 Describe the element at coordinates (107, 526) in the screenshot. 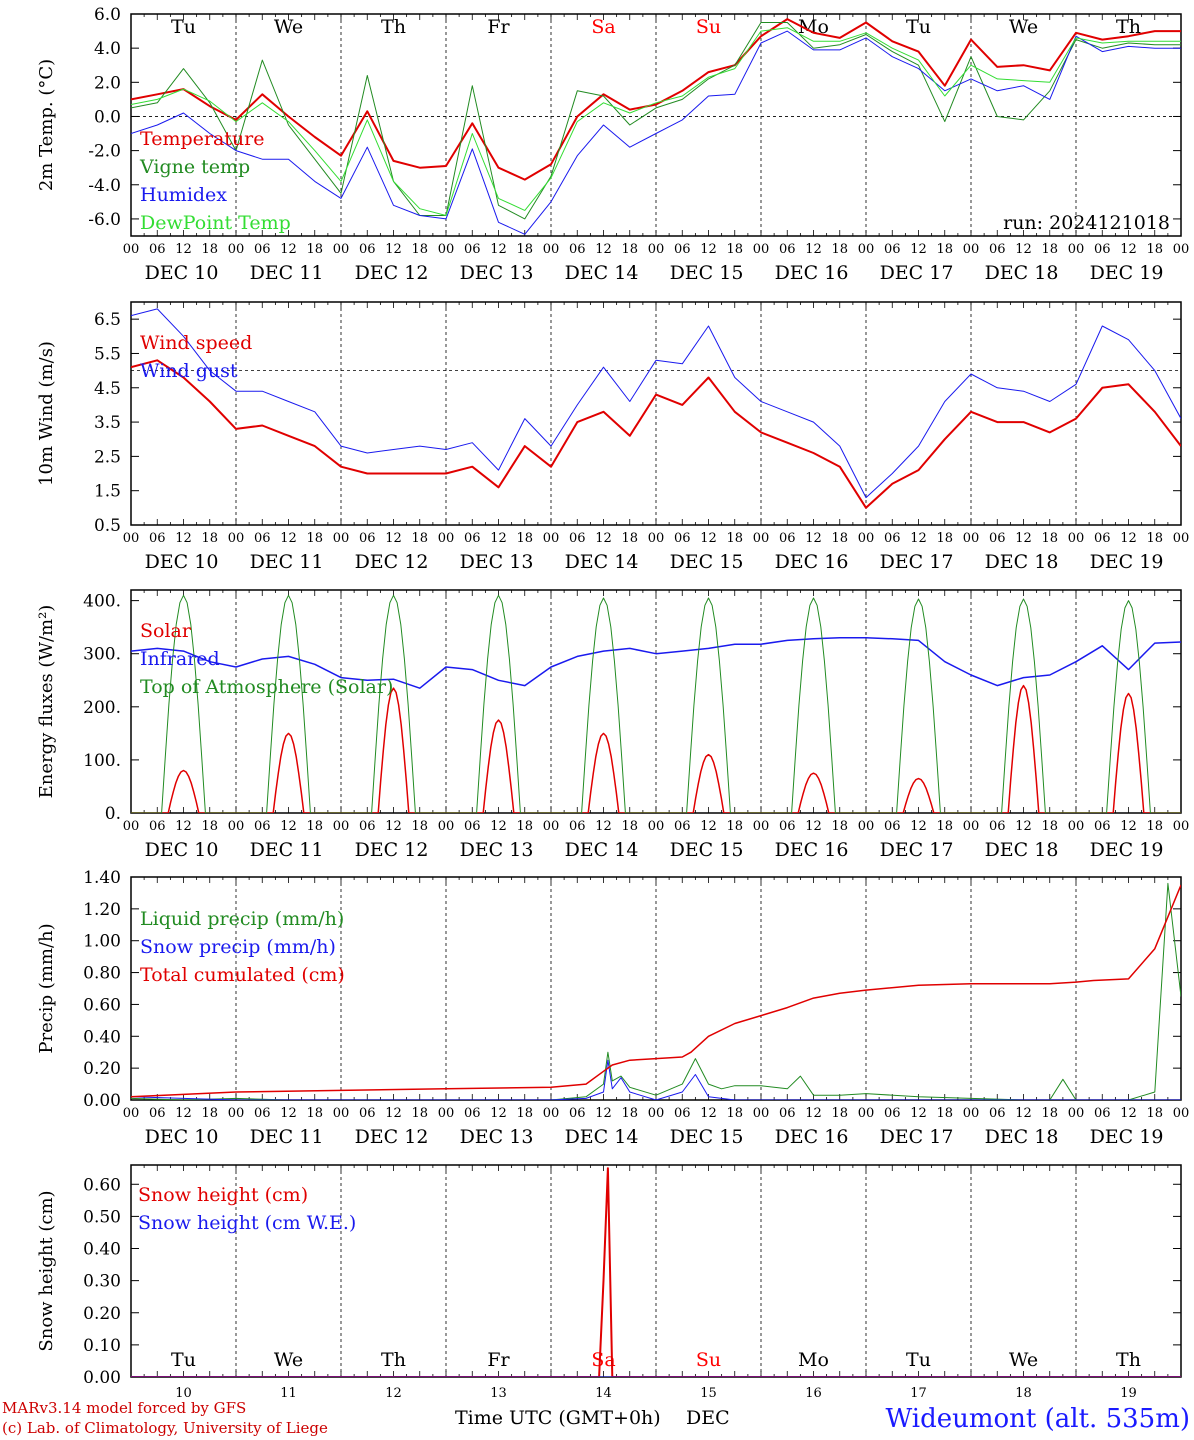

I see `y-tick-label: 0.5` at that location.